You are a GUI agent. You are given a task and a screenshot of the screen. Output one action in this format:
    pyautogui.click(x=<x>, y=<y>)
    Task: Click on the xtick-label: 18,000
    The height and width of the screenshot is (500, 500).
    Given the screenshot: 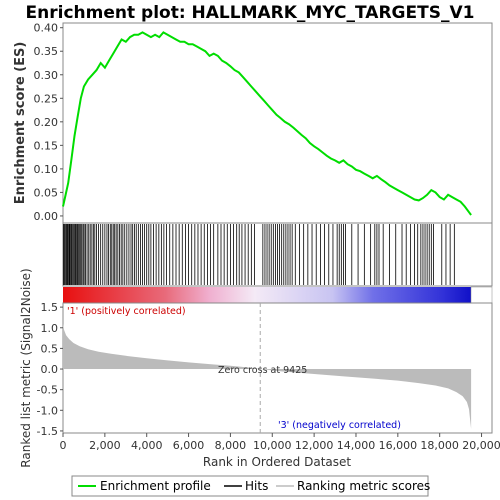 What is the action you would take?
    pyautogui.click(x=439, y=445)
    